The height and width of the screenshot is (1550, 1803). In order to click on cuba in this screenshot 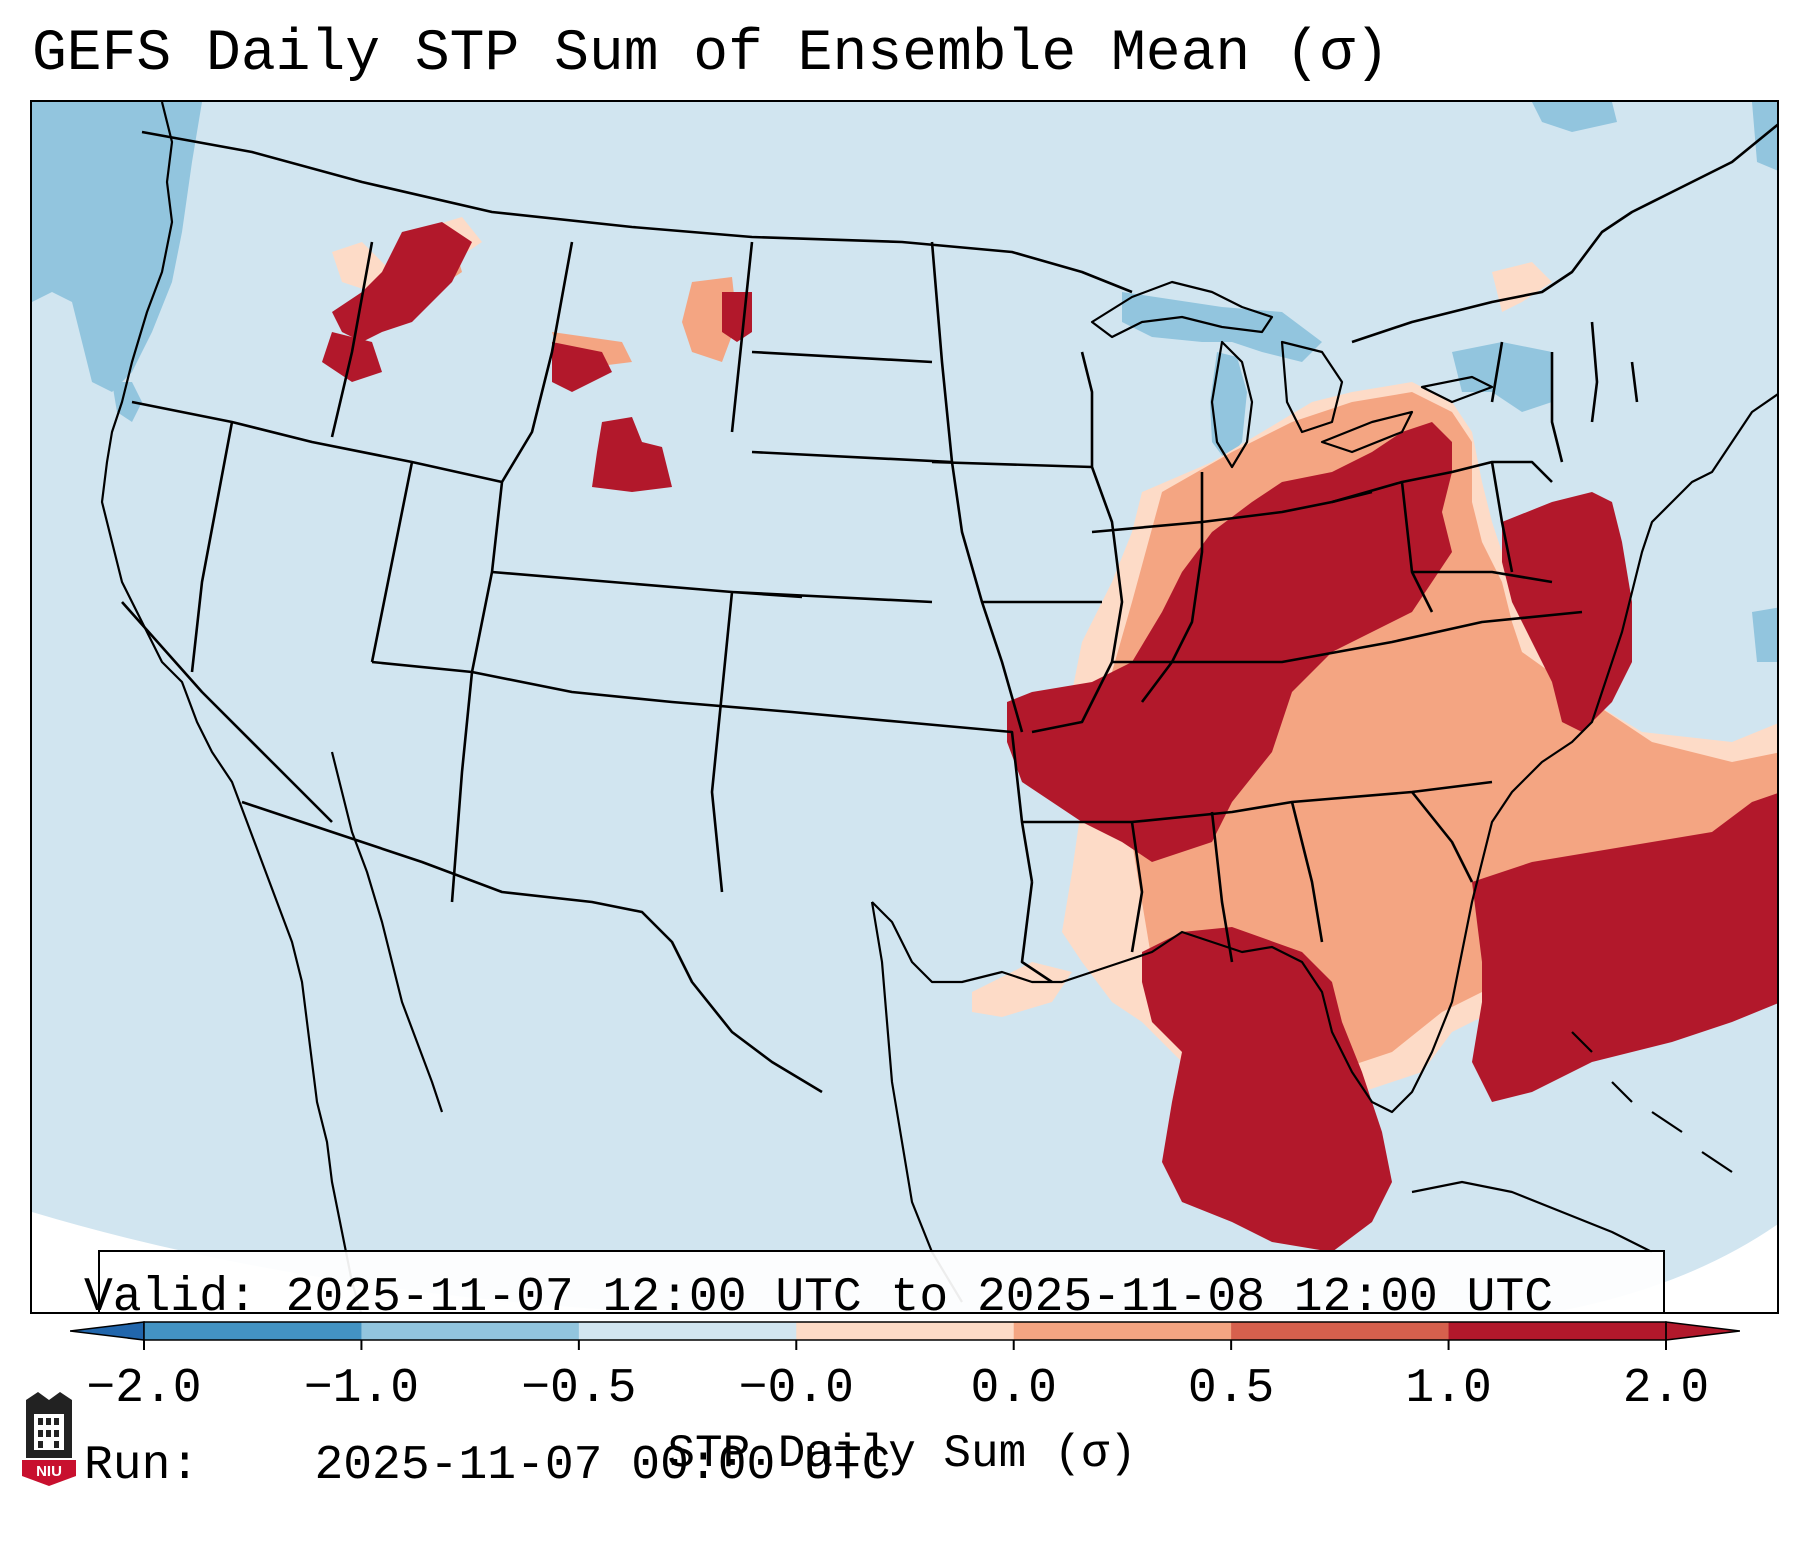, I will do `click(1532, 1216)`.